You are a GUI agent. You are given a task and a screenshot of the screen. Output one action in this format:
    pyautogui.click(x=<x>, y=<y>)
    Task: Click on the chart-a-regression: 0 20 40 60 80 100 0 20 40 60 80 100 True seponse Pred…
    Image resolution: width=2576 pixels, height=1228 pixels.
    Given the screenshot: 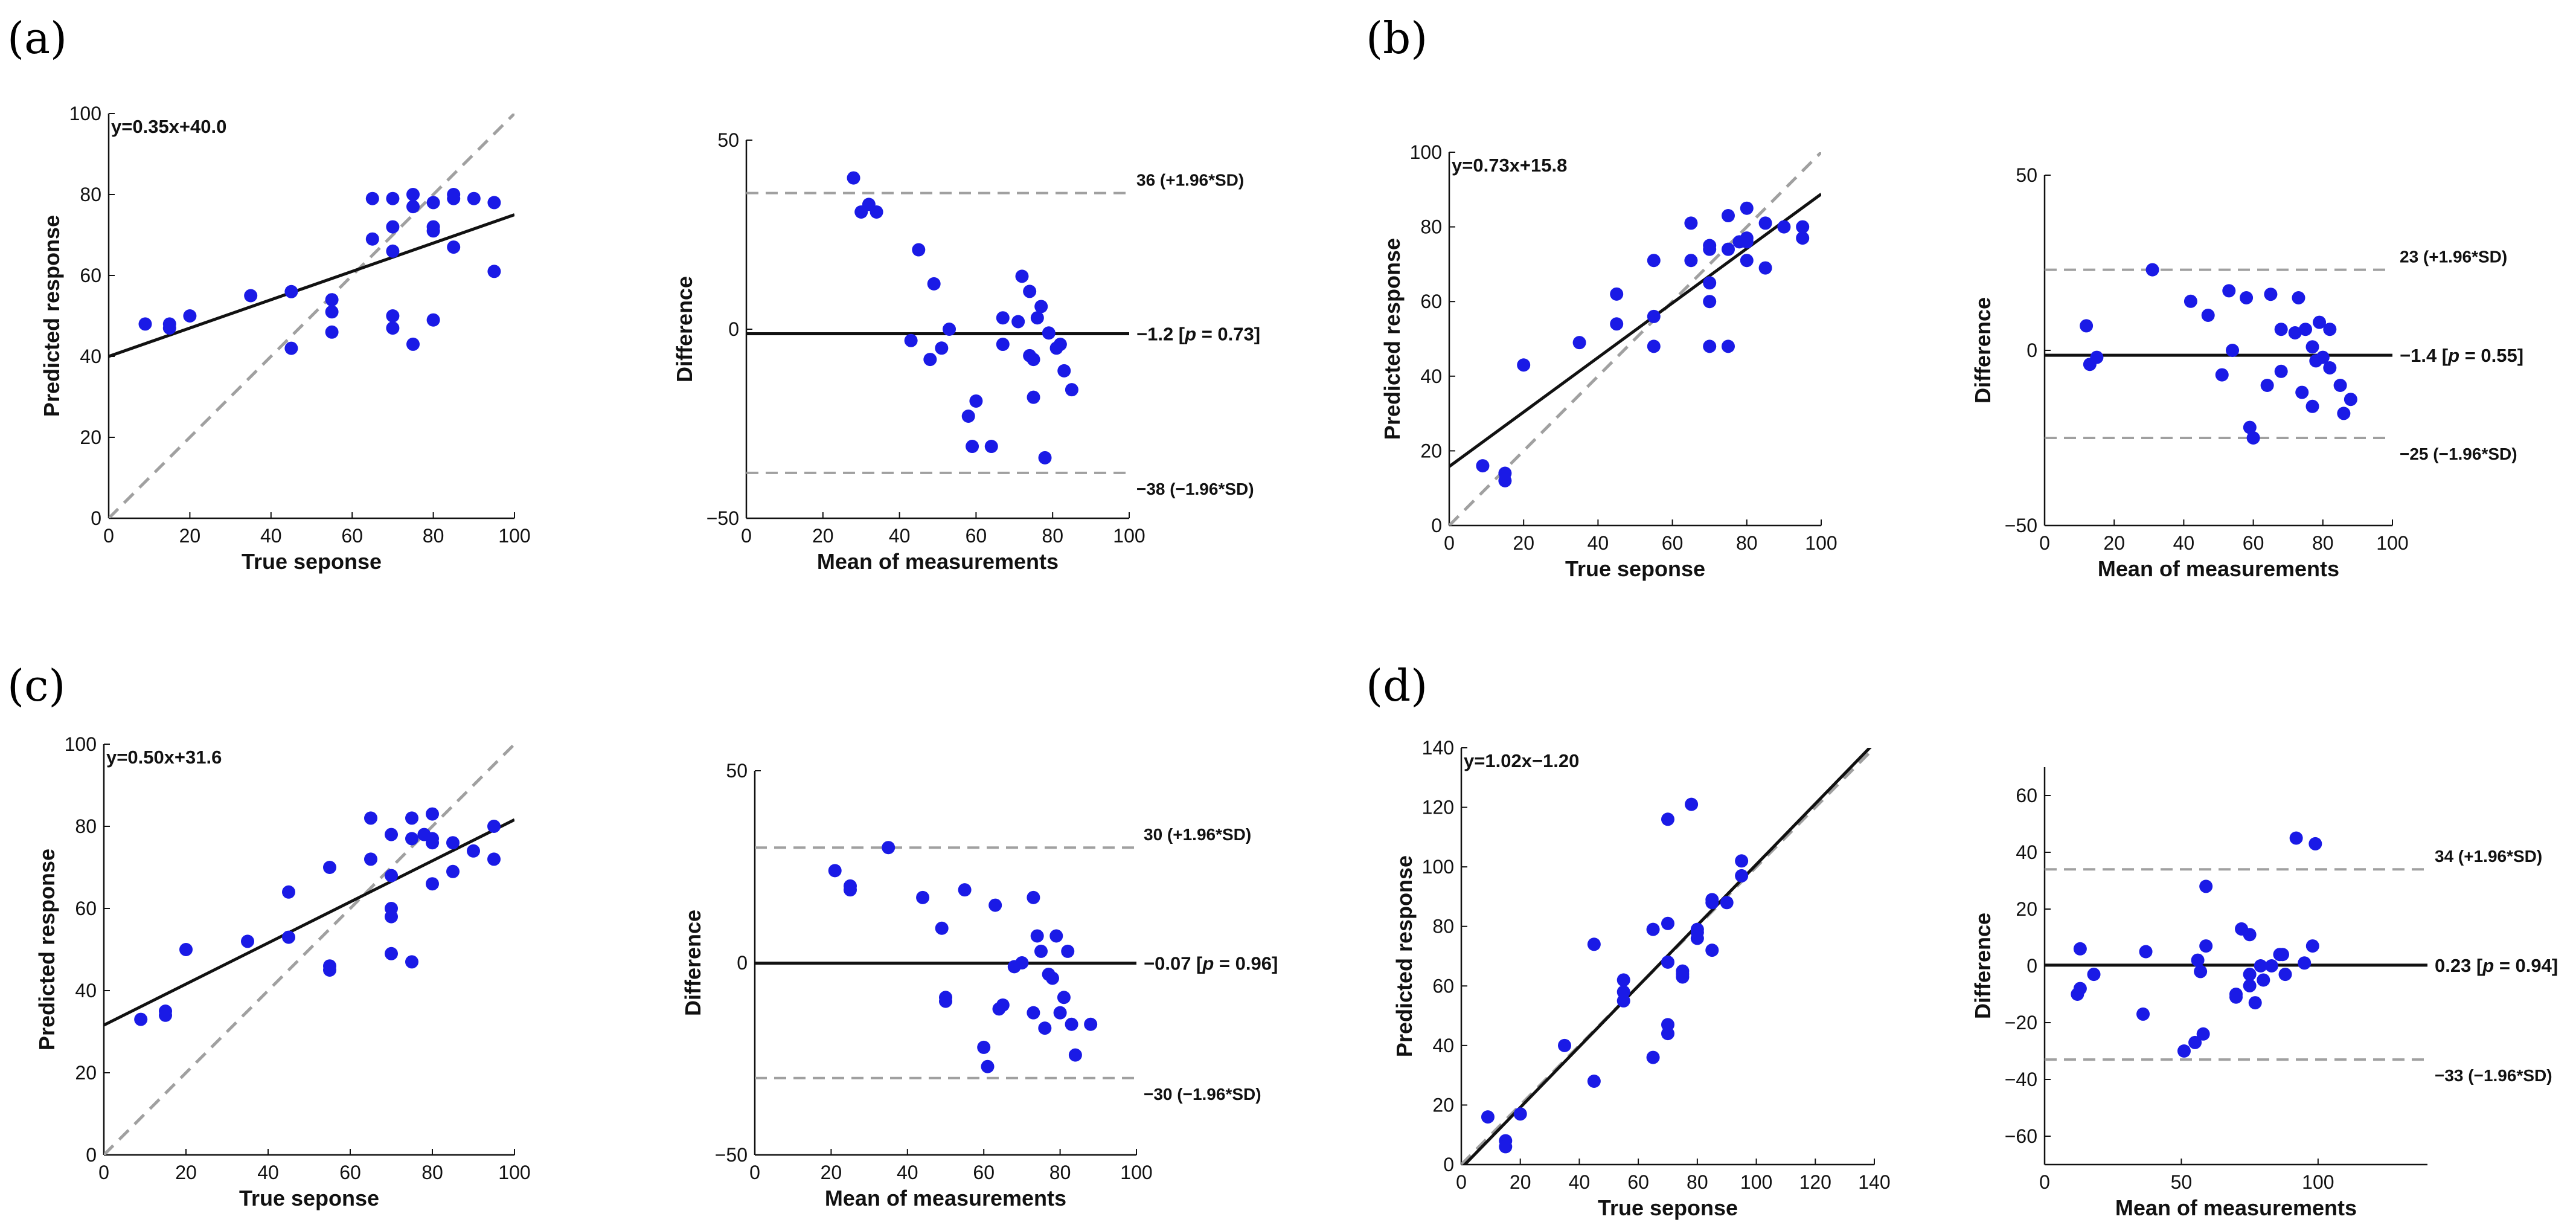 What is the action you would take?
    pyautogui.click(x=285, y=338)
    